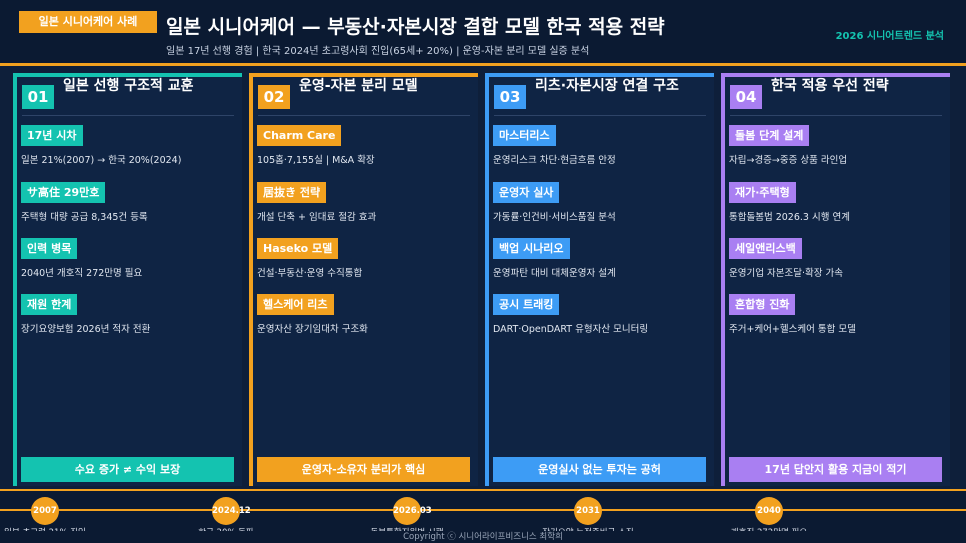  What do you see at coordinates (769, 511) in the screenshot?
I see `timeline-year: 2040` at bounding box center [769, 511].